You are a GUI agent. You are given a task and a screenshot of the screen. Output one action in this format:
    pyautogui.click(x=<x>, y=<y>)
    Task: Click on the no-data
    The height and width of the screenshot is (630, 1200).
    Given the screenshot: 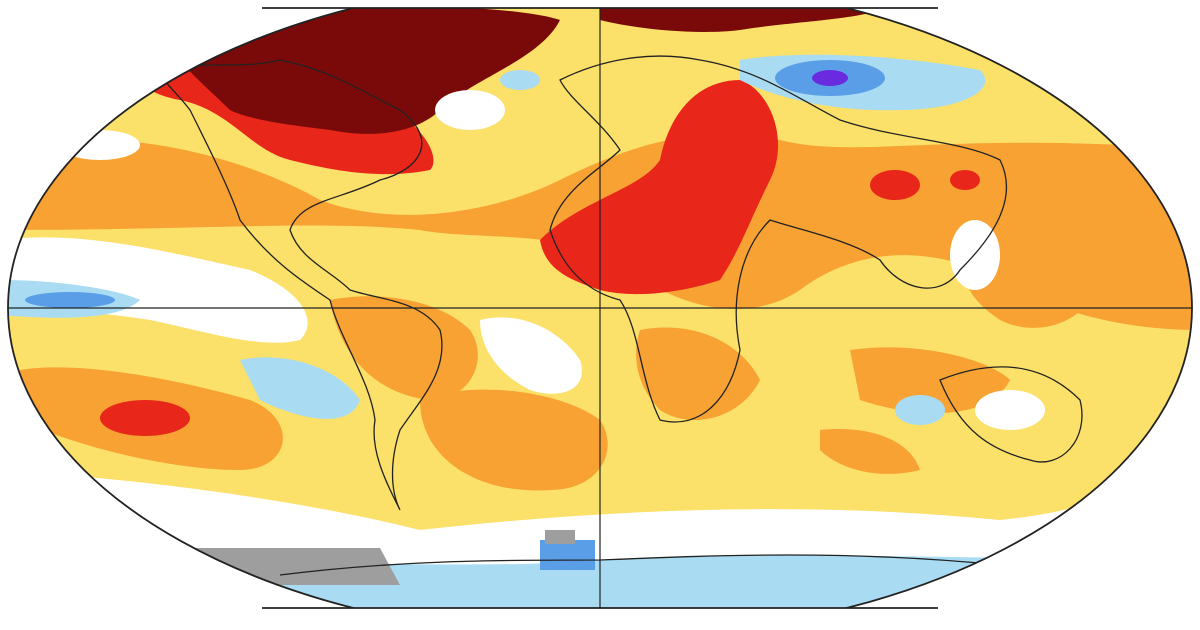 What is the action you would take?
    pyautogui.click(x=560, y=537)
    